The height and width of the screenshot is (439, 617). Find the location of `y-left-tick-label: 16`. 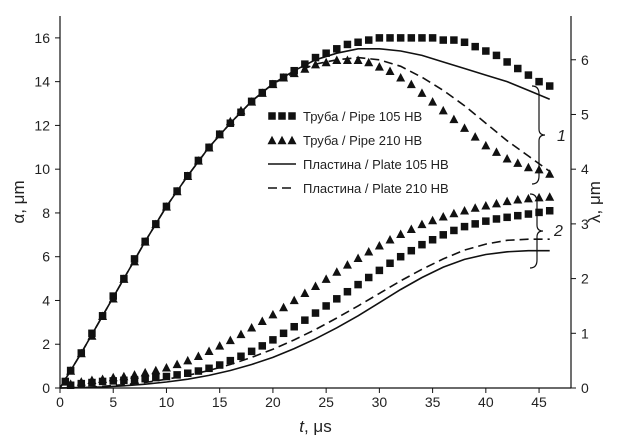

y-left-tick-label: 16 is located at coordinates (42, 38).